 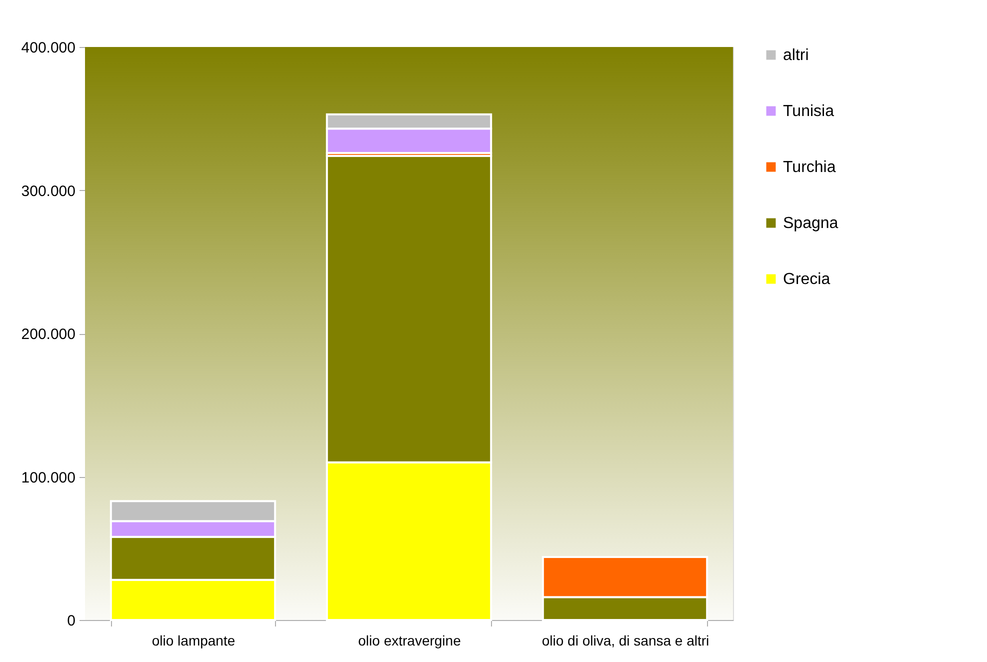 What do you see at coordinates (48, 48) in the screenshot?
I see `y-tick-label: 400.000` at bounding box center [48, 48].